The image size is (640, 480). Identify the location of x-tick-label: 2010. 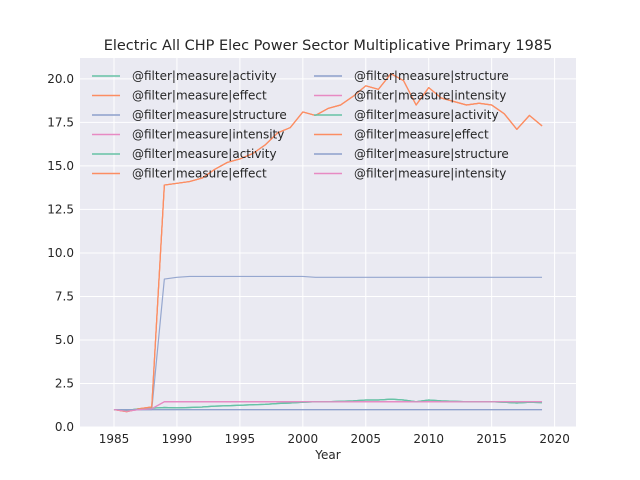
(428, 439).